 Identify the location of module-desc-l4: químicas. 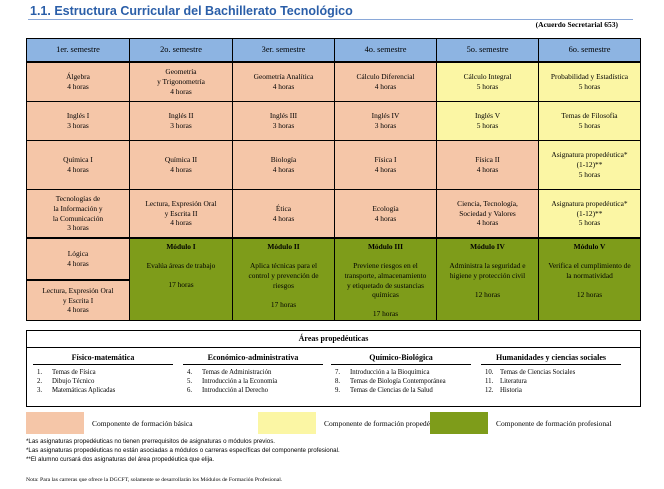
(385, 295).